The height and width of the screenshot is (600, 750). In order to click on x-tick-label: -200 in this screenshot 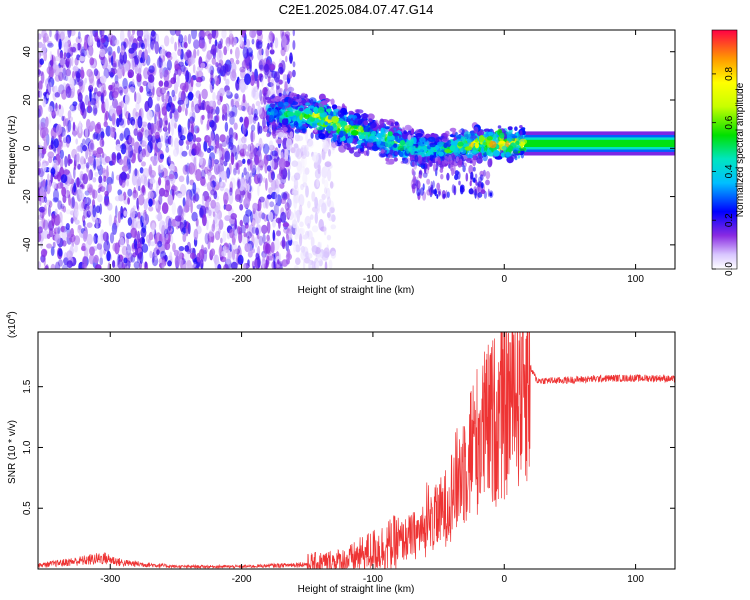, I will do `click(242, 279)`.